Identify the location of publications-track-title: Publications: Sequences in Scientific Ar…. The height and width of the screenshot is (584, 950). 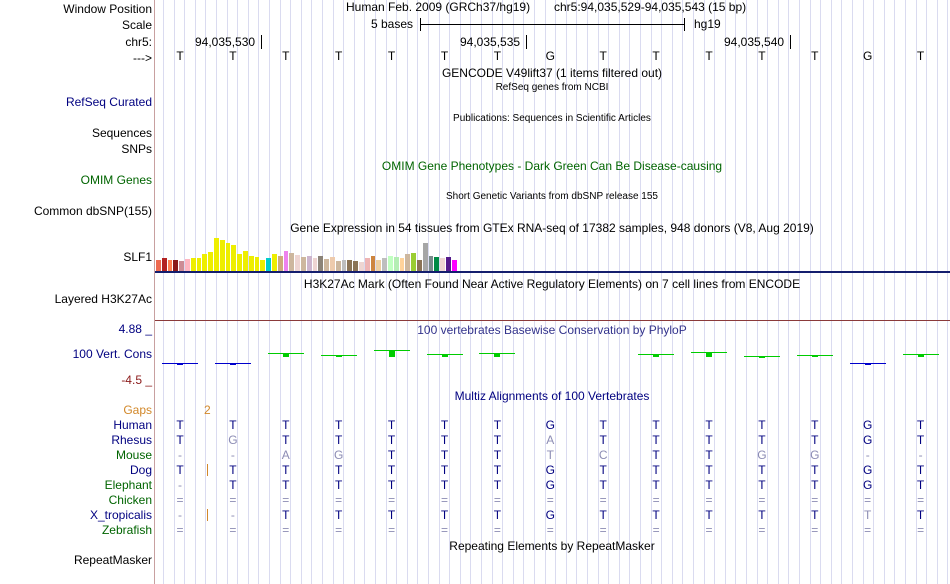
(552, 118).